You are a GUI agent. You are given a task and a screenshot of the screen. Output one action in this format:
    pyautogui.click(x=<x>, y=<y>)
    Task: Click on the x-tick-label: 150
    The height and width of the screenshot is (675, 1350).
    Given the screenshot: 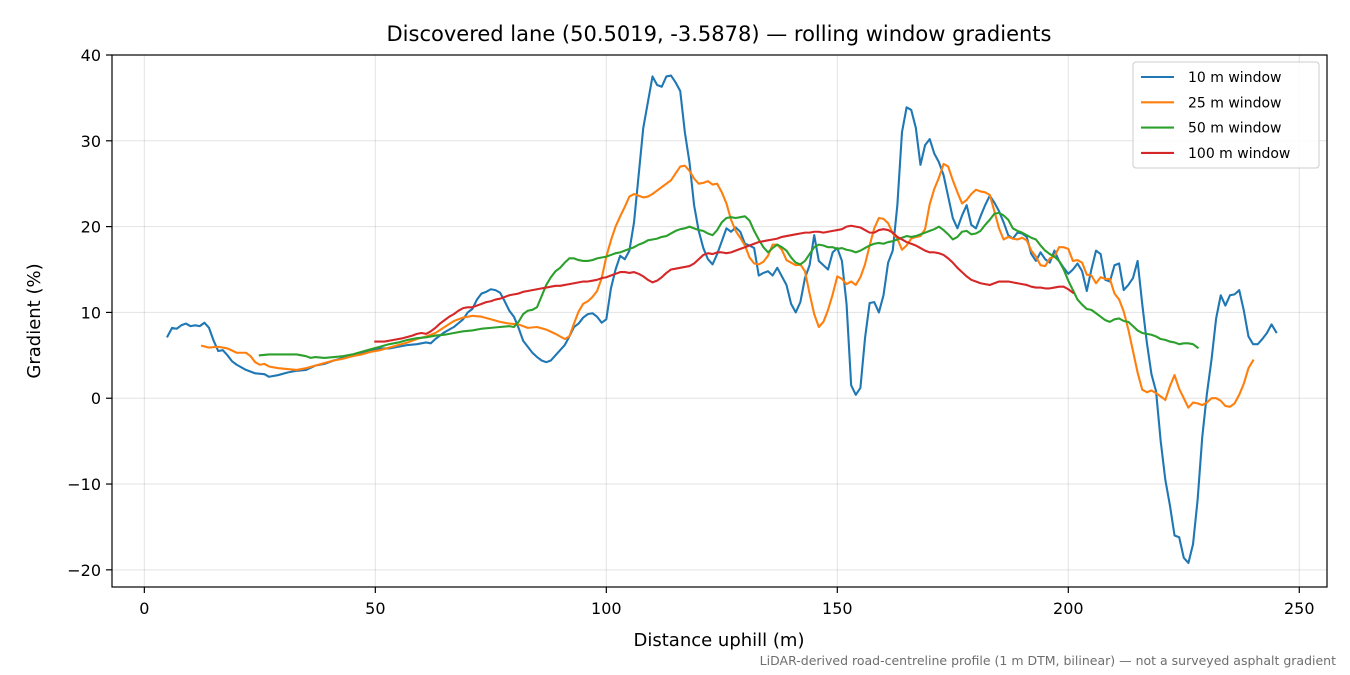 What is the action you would take?
    pyautogui.click(x=837, y=608)
    